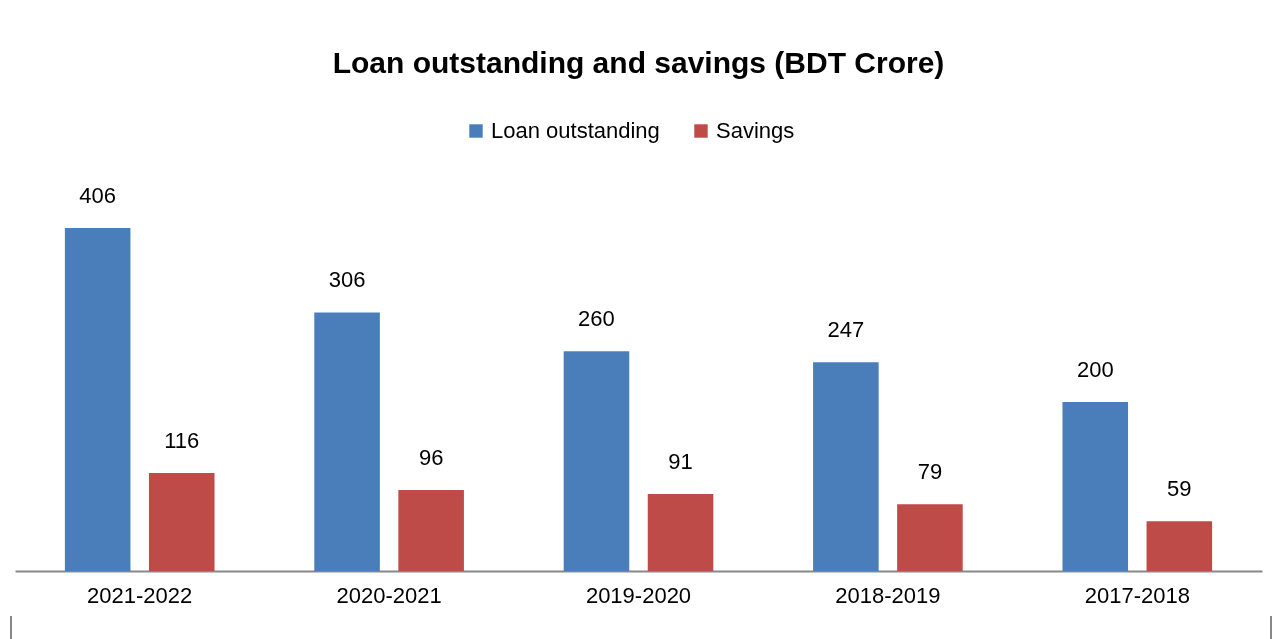 The width and height of the screenshot is (1280, 639). What do you see at coordinates (431, 457) in the screenshot?
I see `data-label: 96` at bounding box center [431, 457].